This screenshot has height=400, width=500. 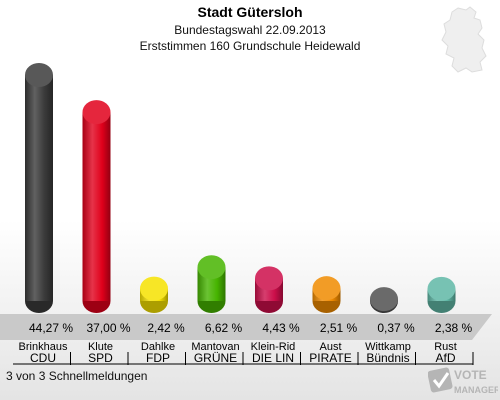 What do you see at coordinates (330, 347) in the screenshot?
I see `candidate-label: Aust` at bounding box center [330, 347].